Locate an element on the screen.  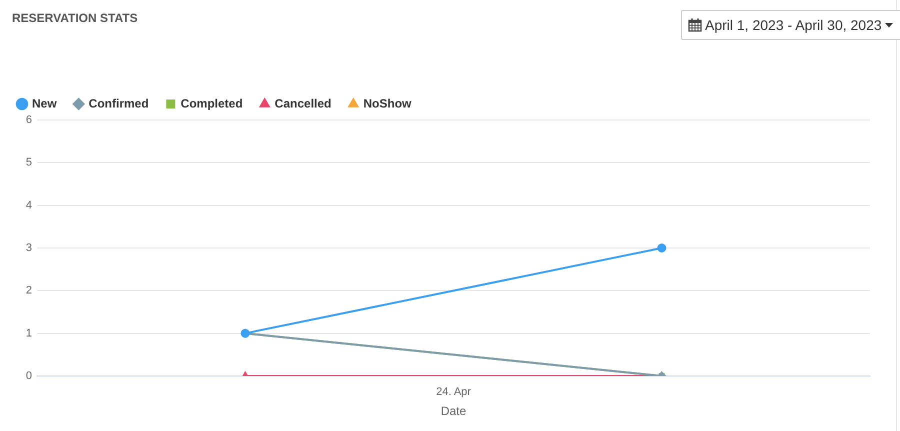
legend-label: Cancelled is located at coordinates (303, 103).